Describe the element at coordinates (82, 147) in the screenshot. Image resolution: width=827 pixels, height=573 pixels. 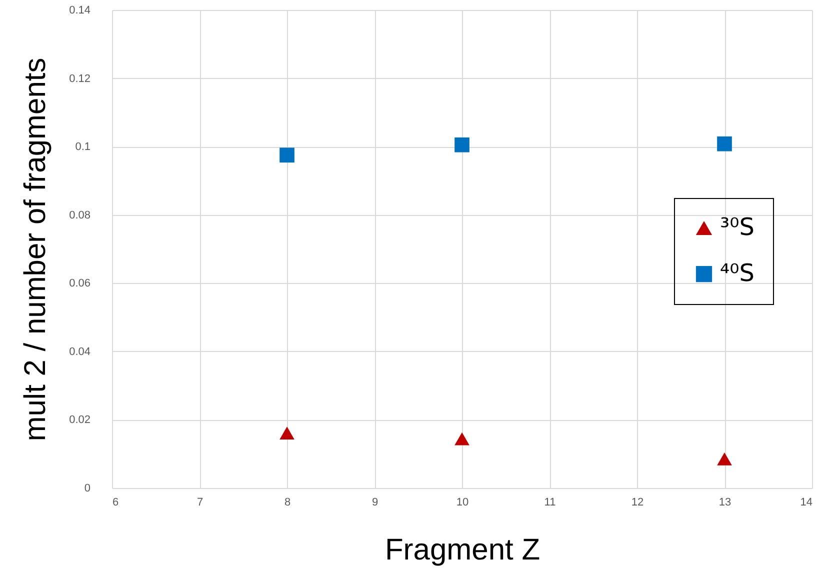
I see `y-tick-label: 0.1` at that location.